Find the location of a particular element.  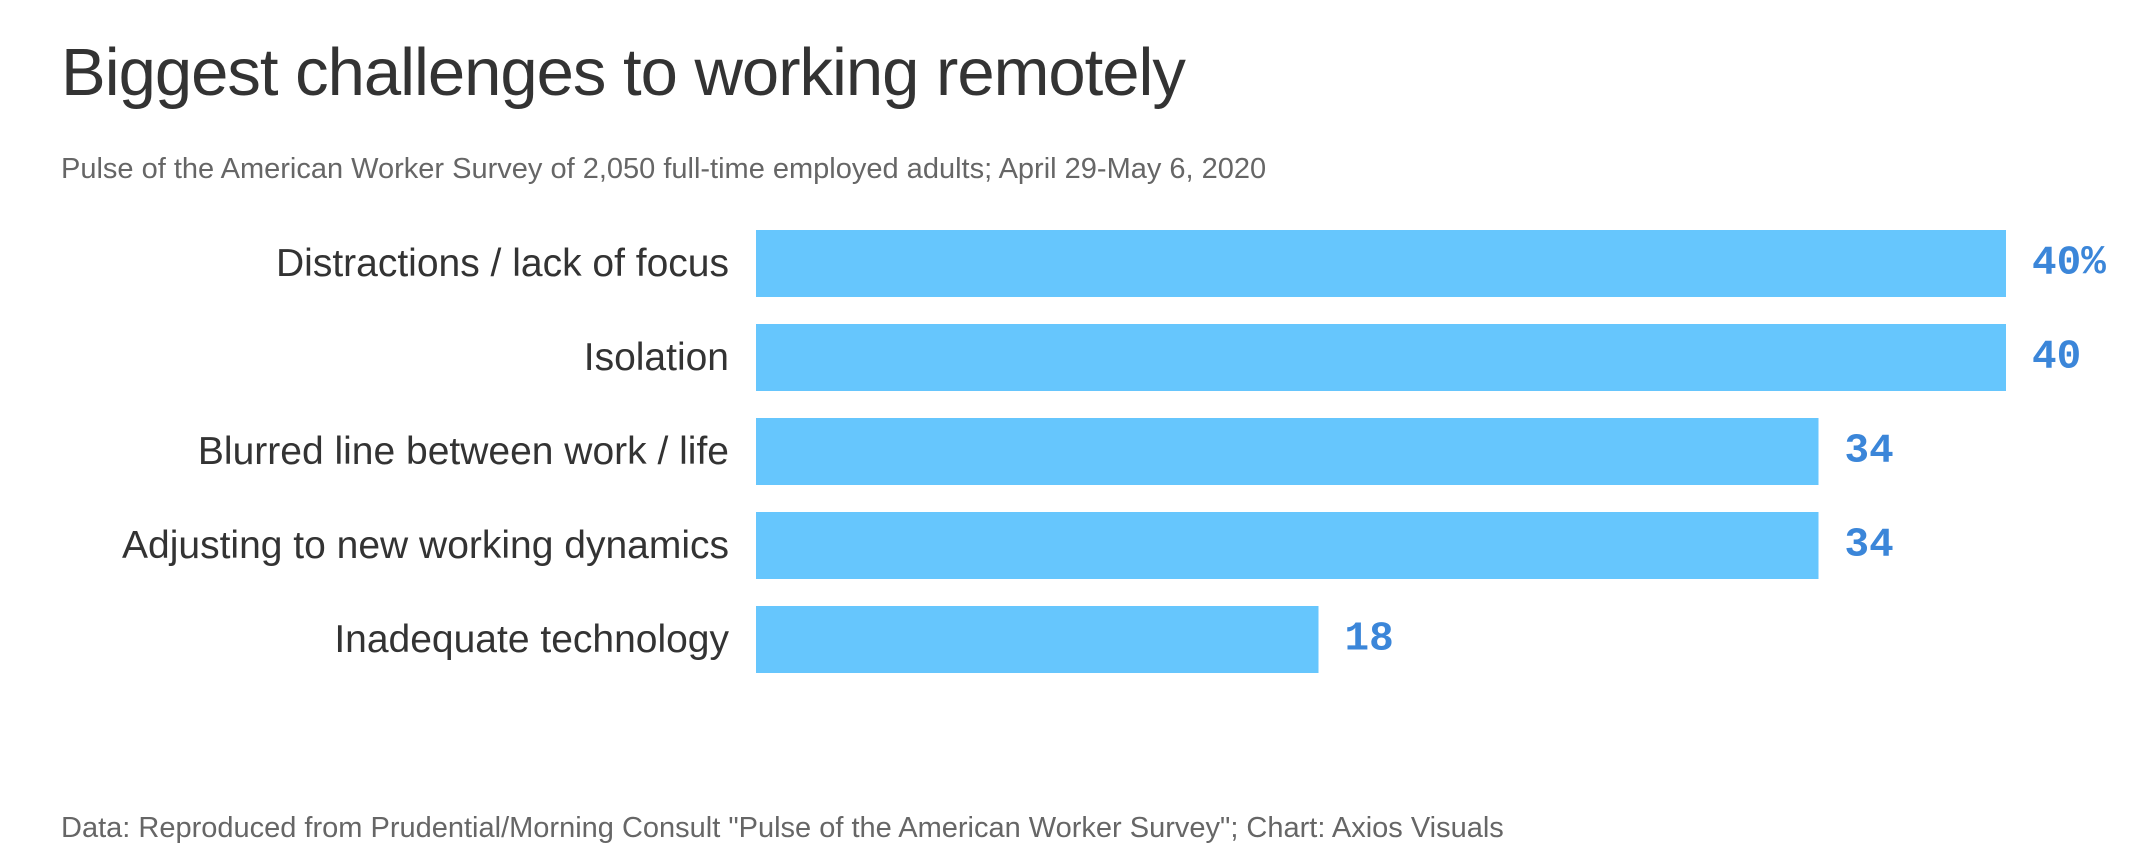

chart-title: Biggest challenges to working remotely is located at coordinates (623, 72).